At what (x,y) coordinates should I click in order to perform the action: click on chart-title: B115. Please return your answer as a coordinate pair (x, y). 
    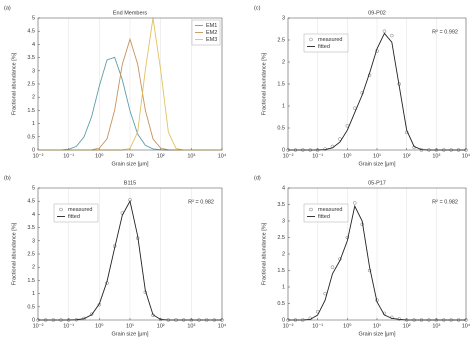
    Looking at the image, I should click on (130, 183).